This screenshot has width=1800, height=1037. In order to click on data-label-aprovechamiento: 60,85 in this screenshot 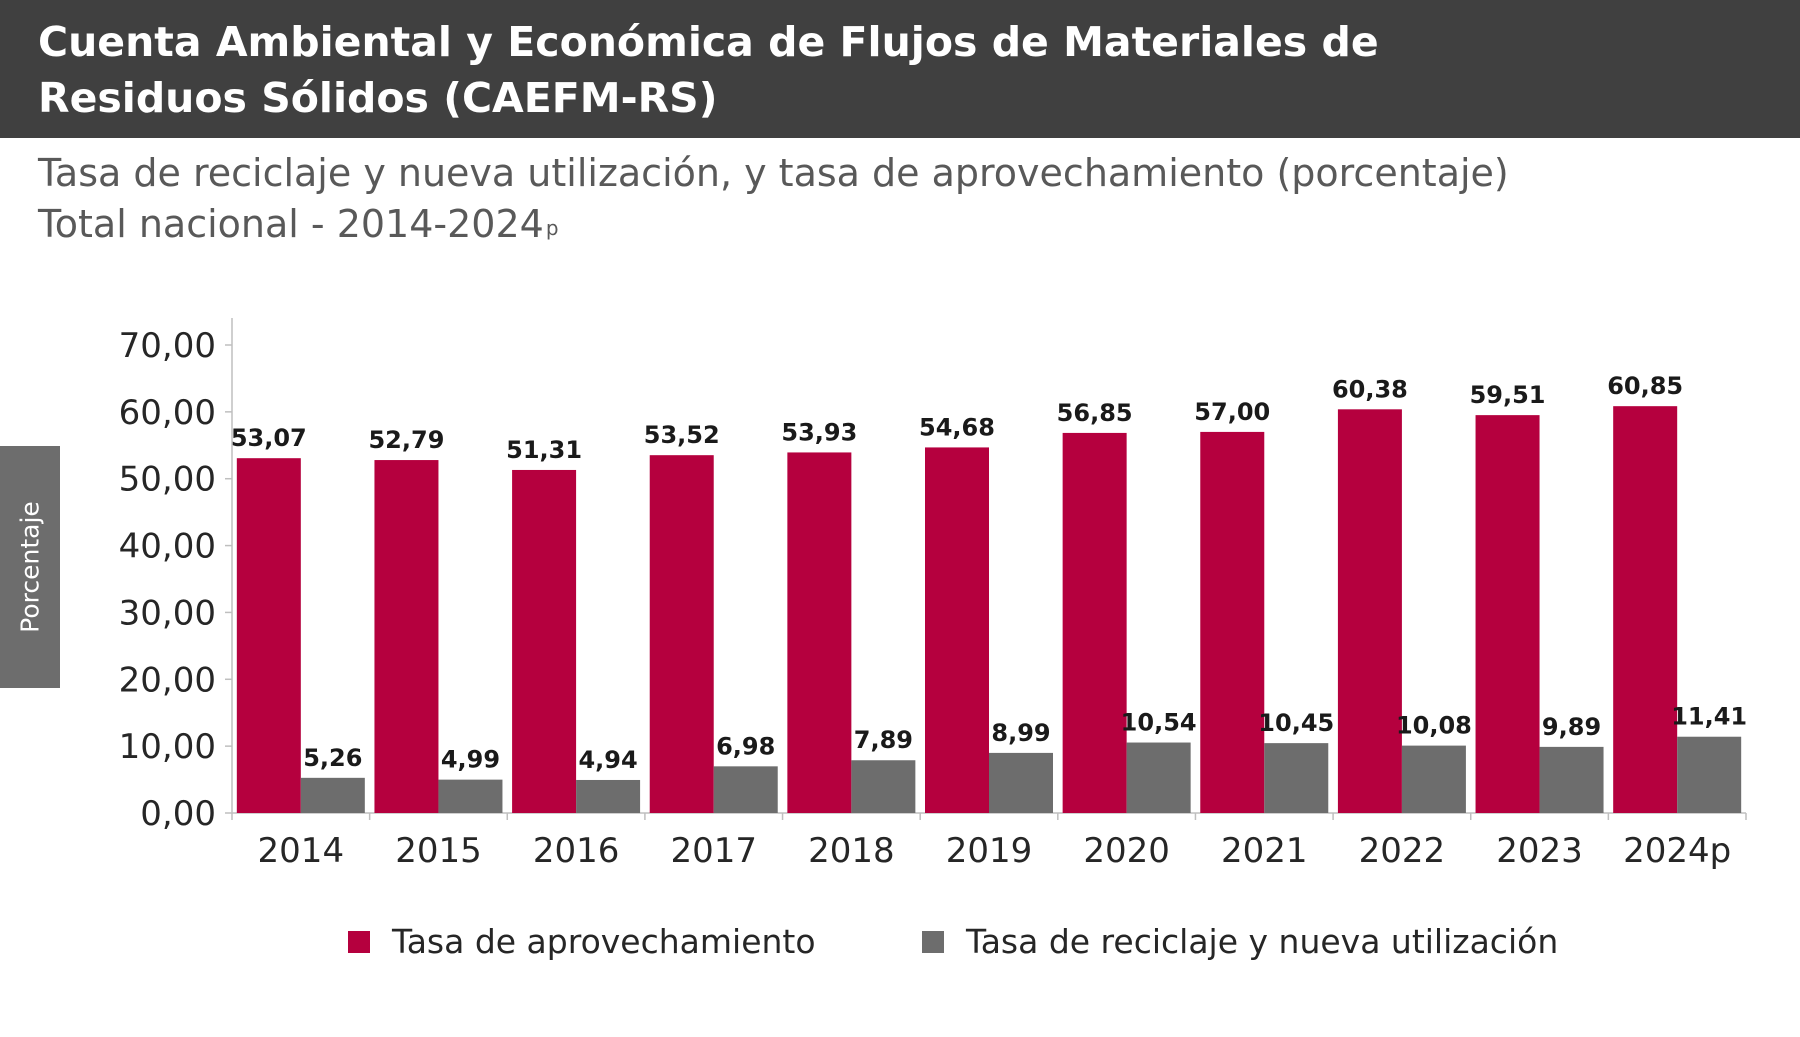, I will do `click(1645, 386)`.